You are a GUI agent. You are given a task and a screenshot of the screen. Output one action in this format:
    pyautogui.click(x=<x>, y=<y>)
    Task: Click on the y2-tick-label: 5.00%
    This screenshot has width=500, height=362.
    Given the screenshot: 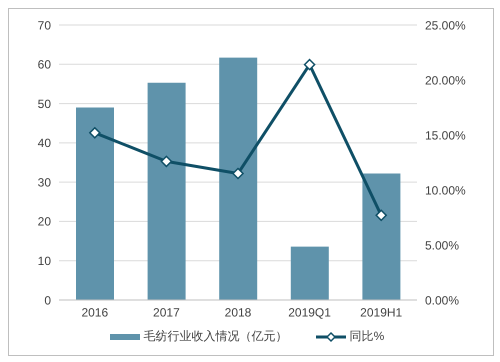 What is the action you would take?
    pyautogui.click(x=442, y=245)
    